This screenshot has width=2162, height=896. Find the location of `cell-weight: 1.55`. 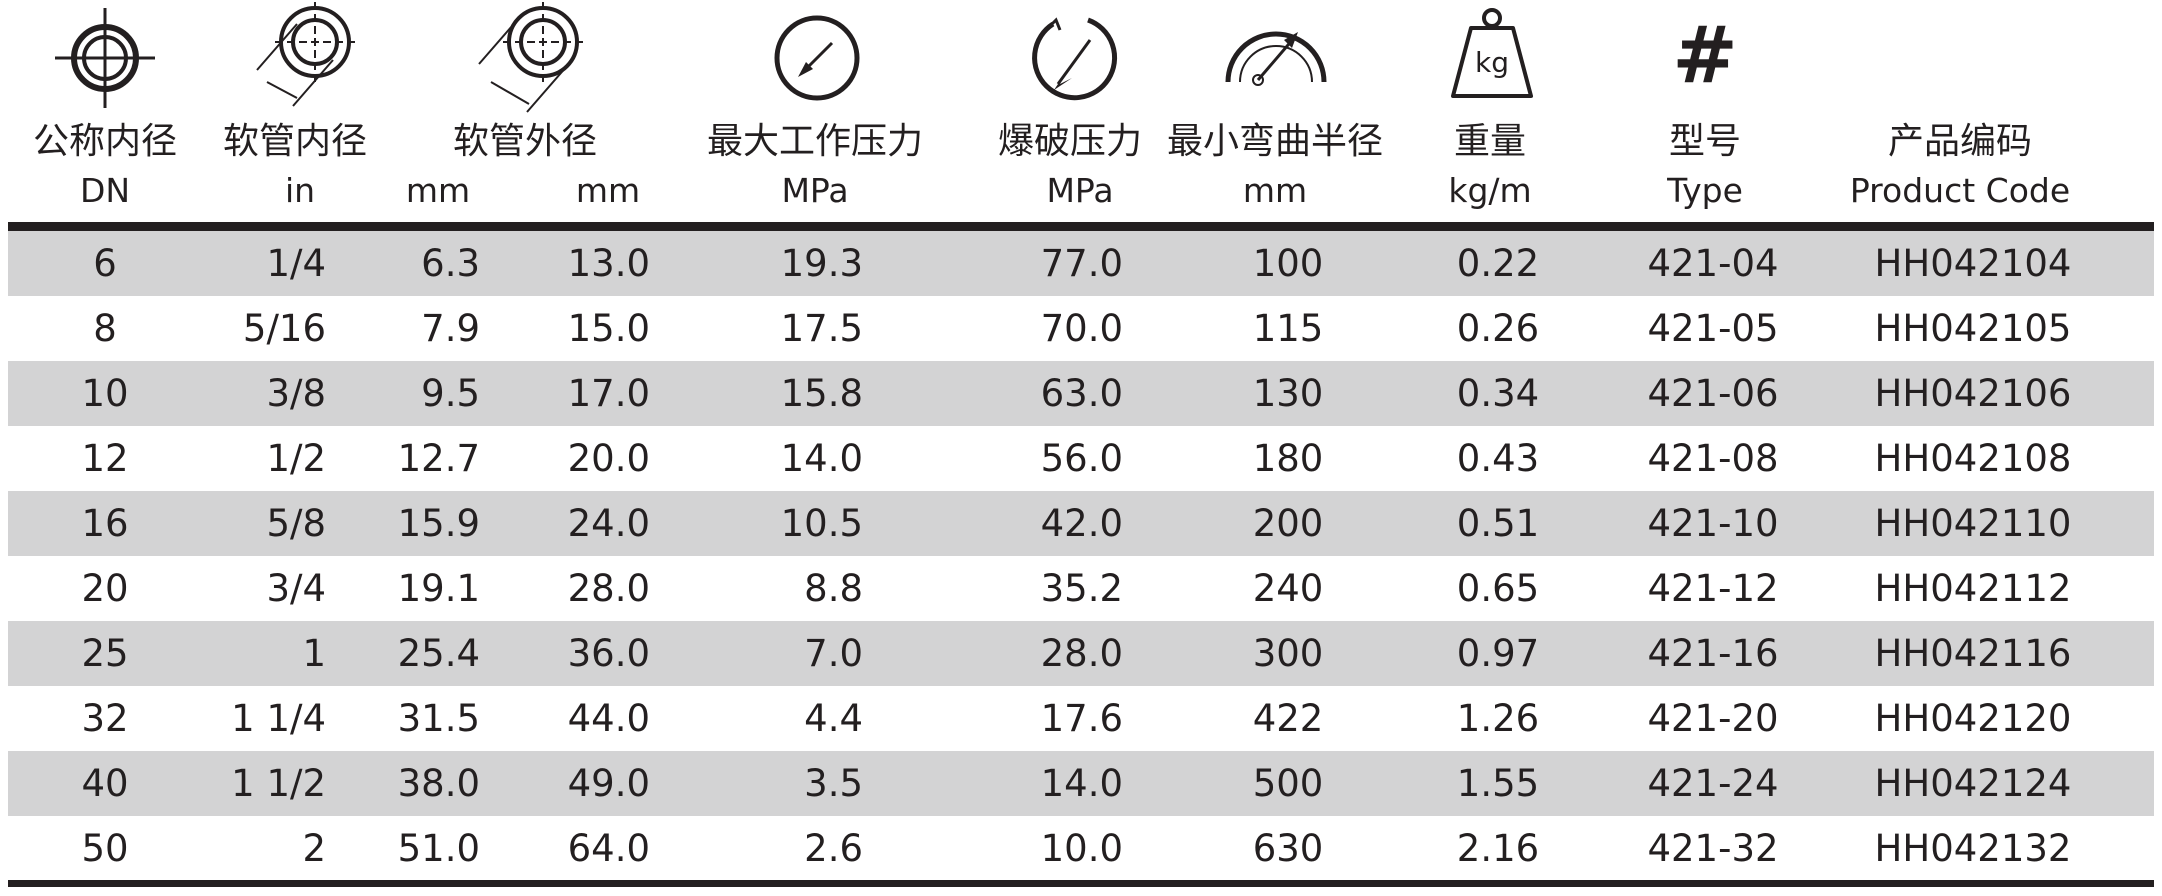

cell-weight: 1.55 is located at coordinates (1498, 783).